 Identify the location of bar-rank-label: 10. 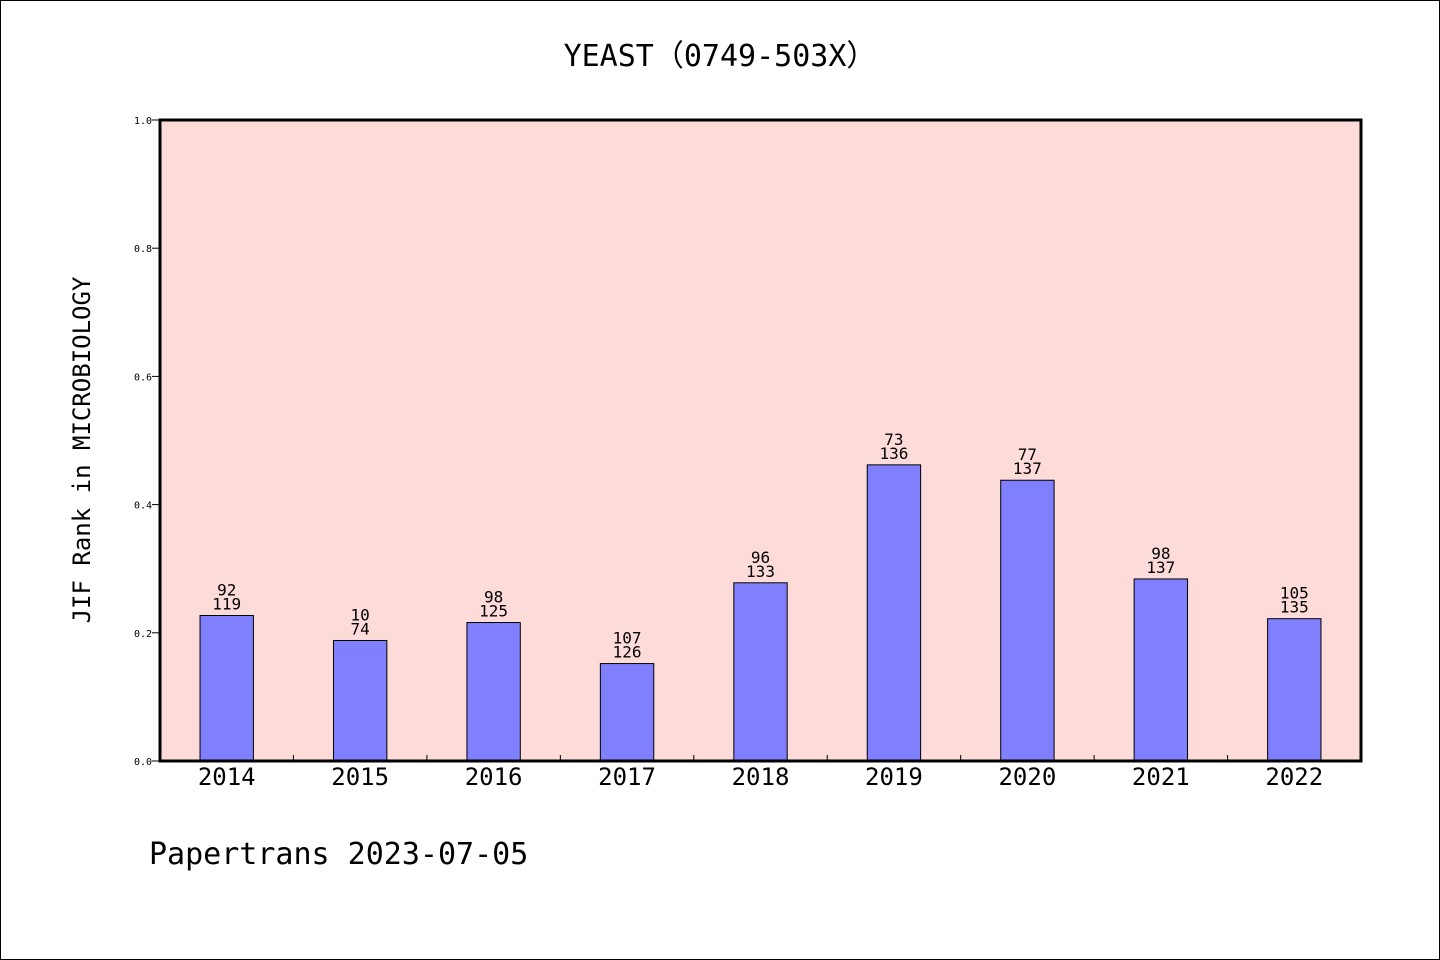
(360, 614).